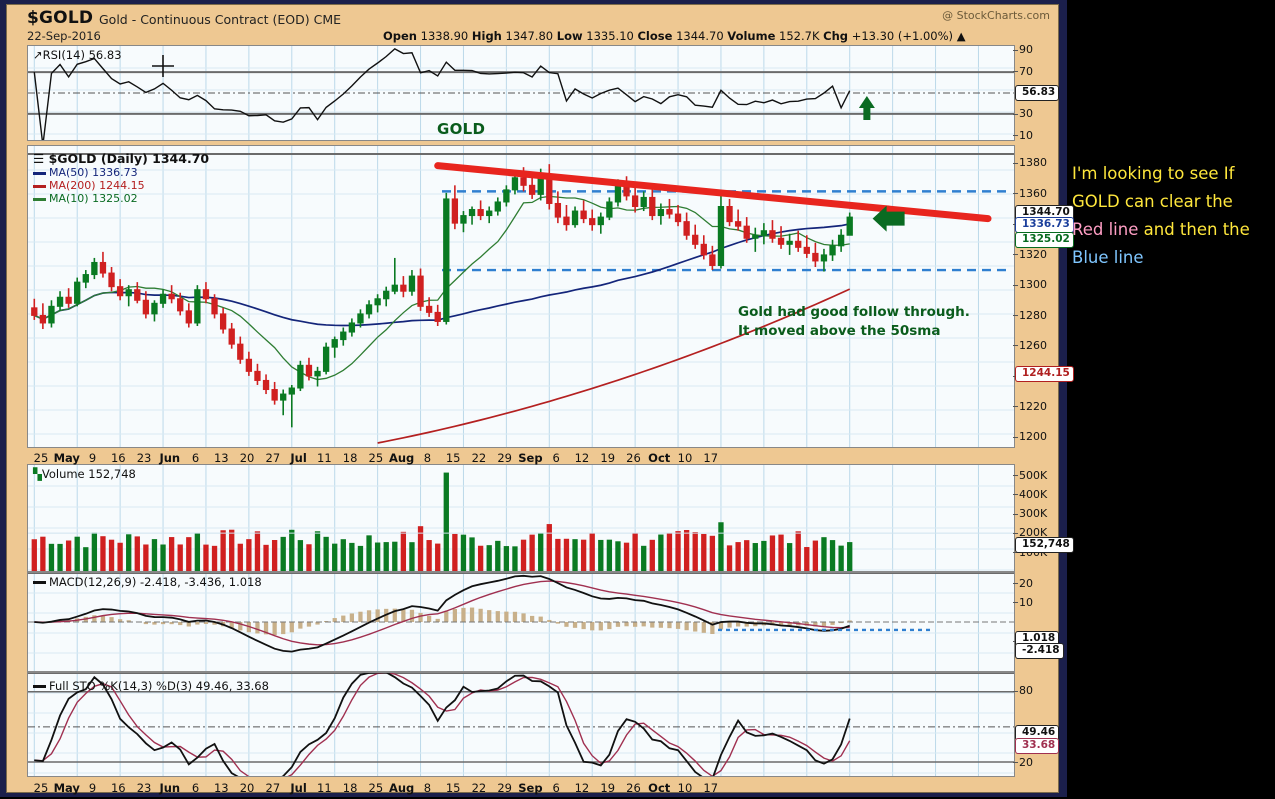  What do you see at coordinates (39, 199) in the screenshot?
I see `ma10-swatch-icon` at bounding box center [39, 199].